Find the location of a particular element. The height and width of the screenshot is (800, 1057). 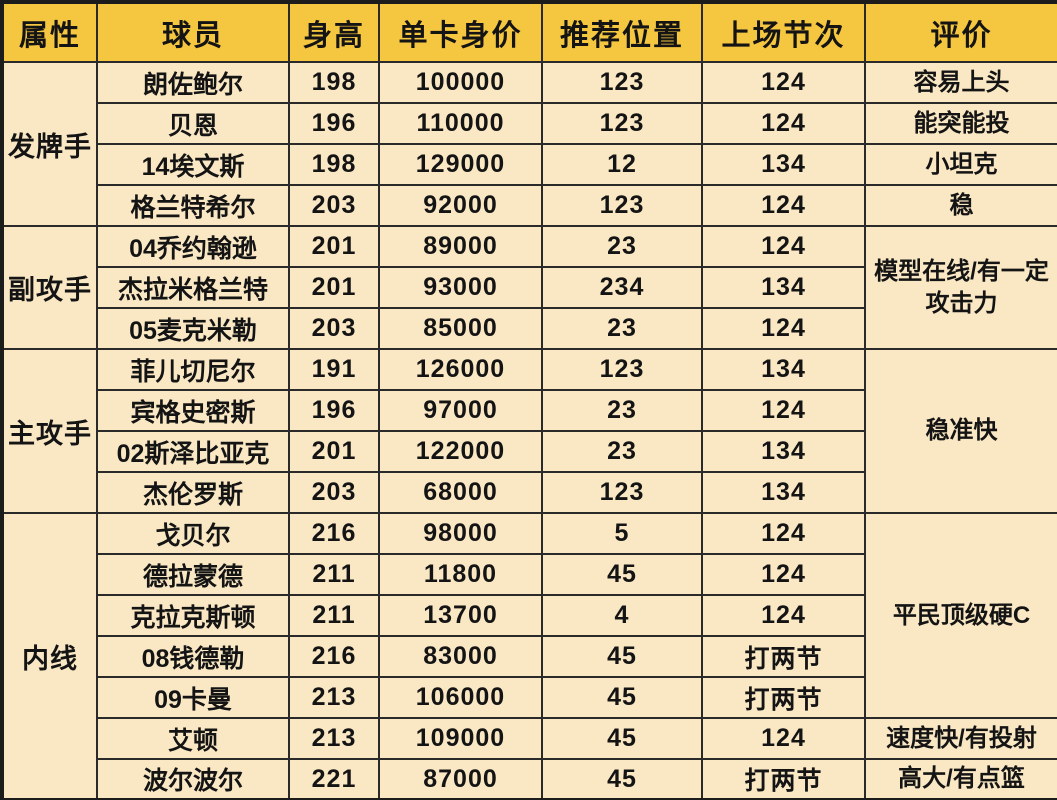

price-cell: 129000 is located at coordinates (460, 164).